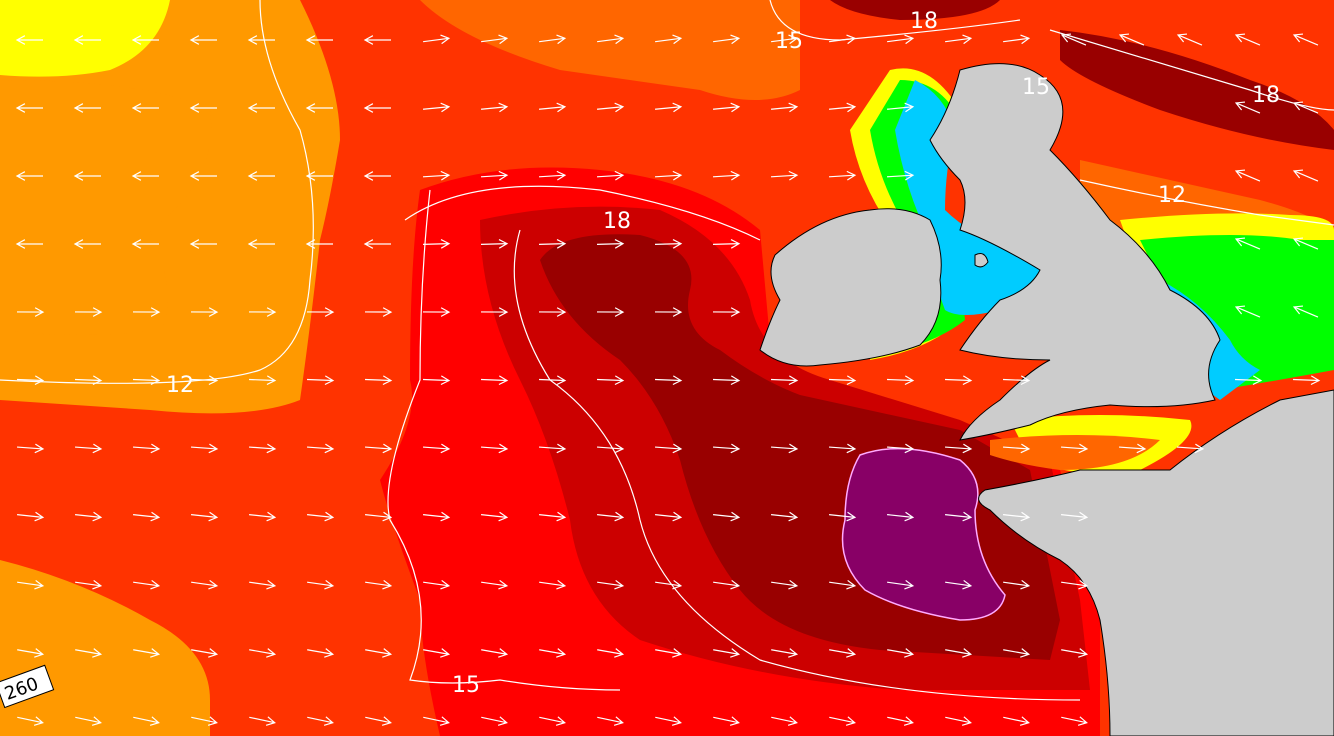 This screenshot has height=736, width=1334. I want to click on contour-label-12-west: 12, so click(180, 385).